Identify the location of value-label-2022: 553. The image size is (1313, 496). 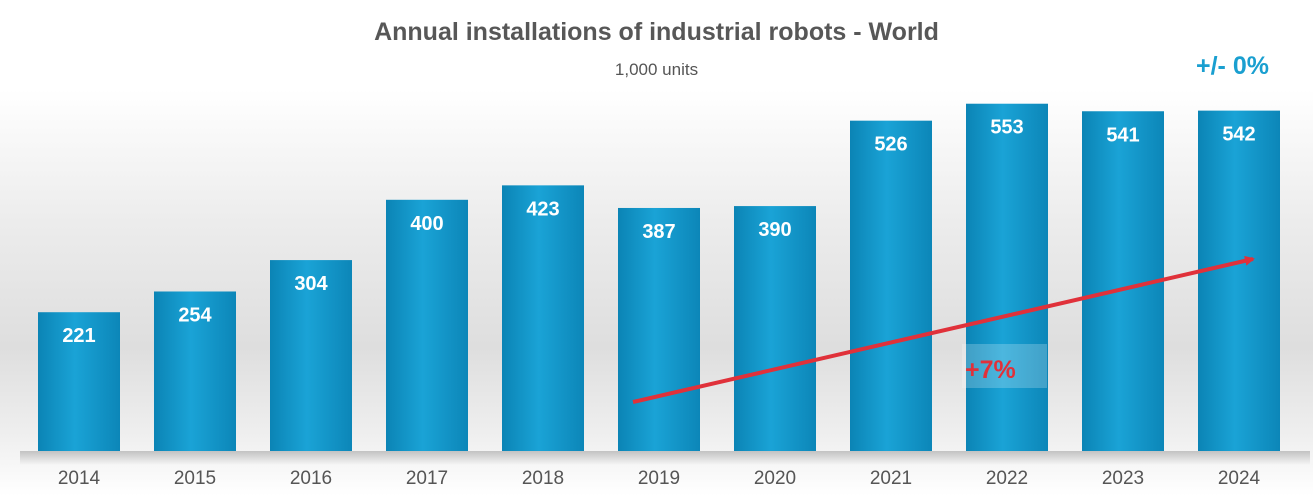
(1006, 128).